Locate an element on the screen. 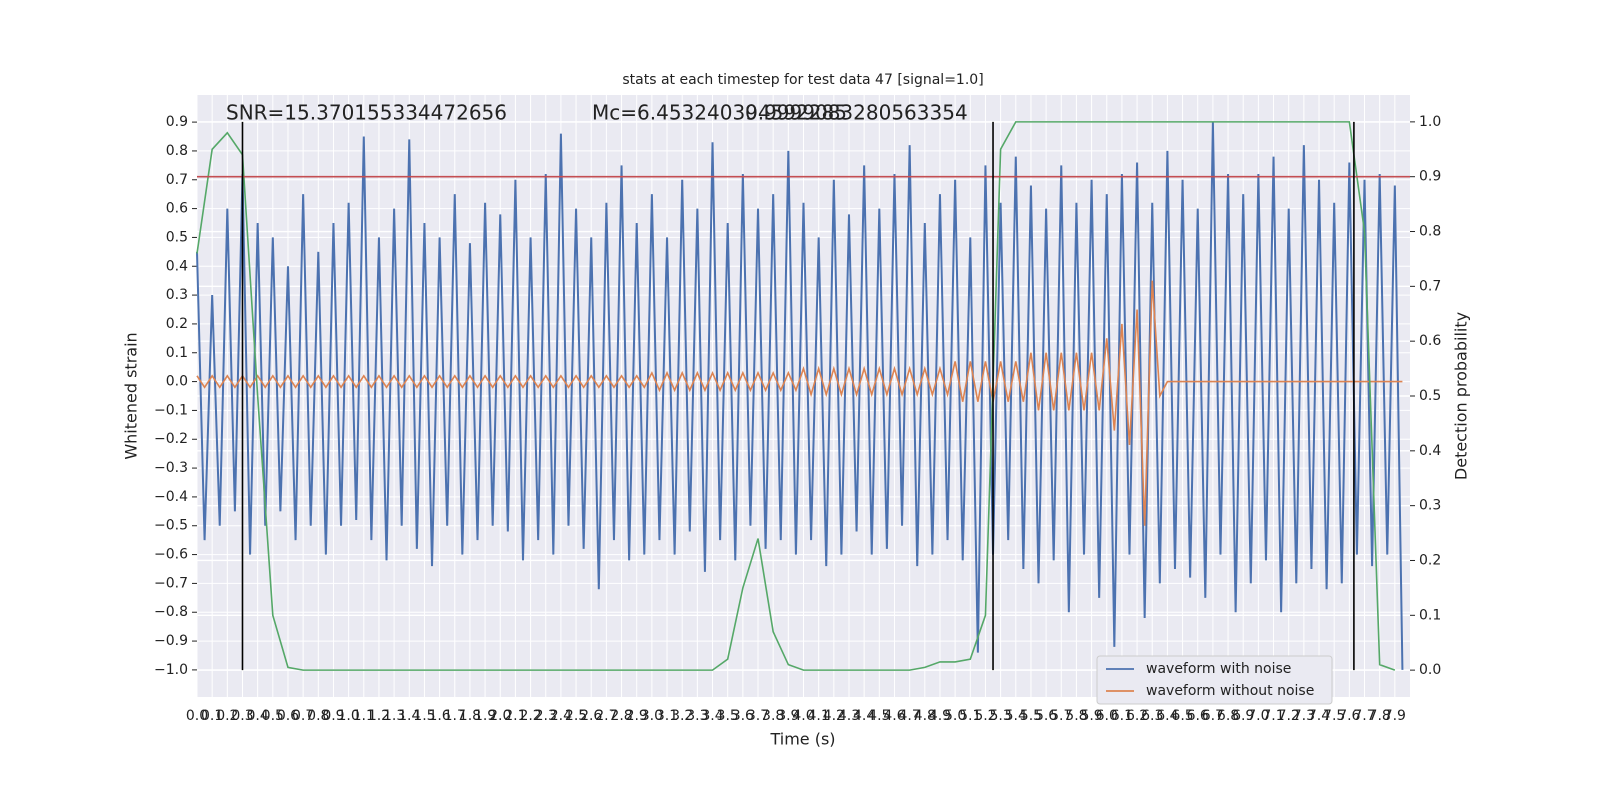 The height and width of the screenshot is (800, 1600). annotation: 0.9999083280563354 is located at coordinates (856, 113).